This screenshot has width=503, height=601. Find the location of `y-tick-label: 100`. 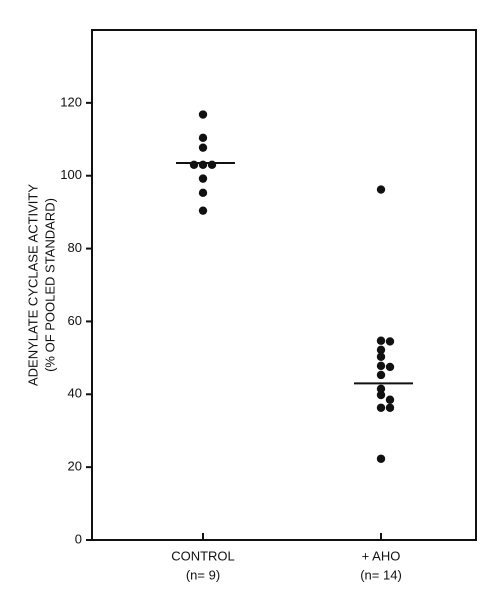

y-tick-label: 100 is located at coordinates (71, 174).